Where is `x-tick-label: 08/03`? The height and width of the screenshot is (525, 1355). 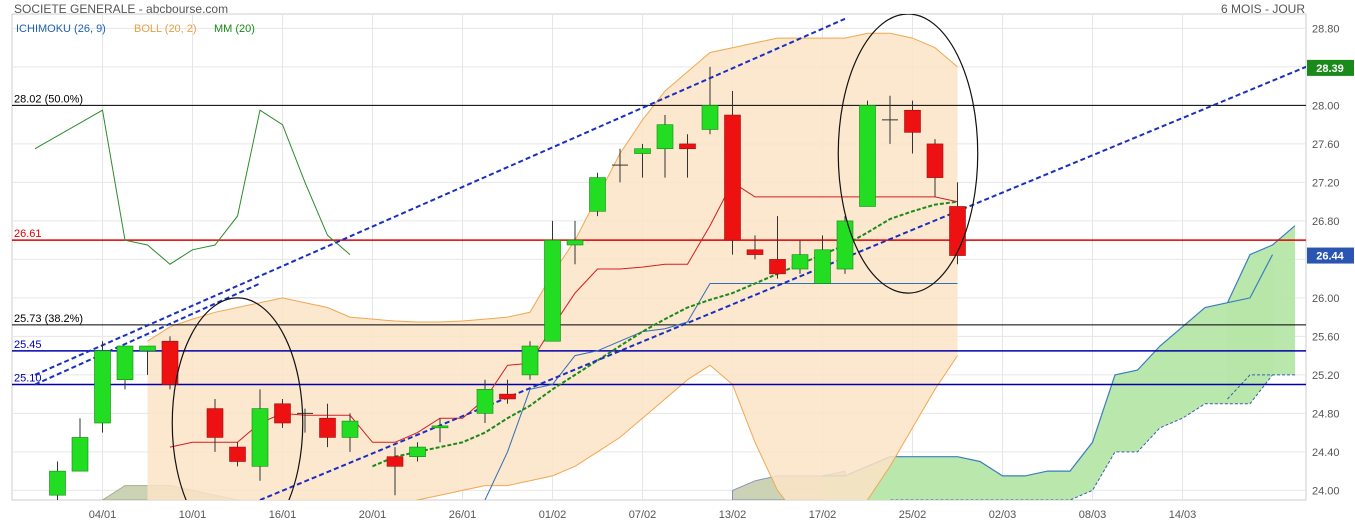 x-tick-label: 08/03 is located at coordinates (1093, 515).